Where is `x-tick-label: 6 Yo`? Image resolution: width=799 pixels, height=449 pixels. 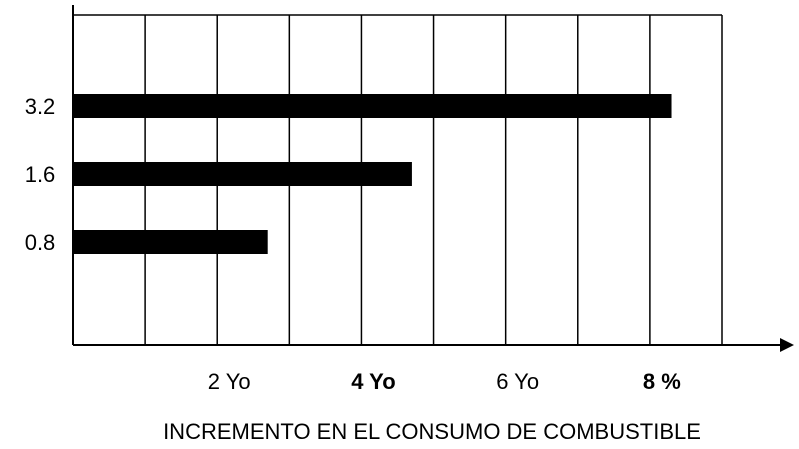
x-tick-label: 6 Yo is located at coordinates (517, 381).